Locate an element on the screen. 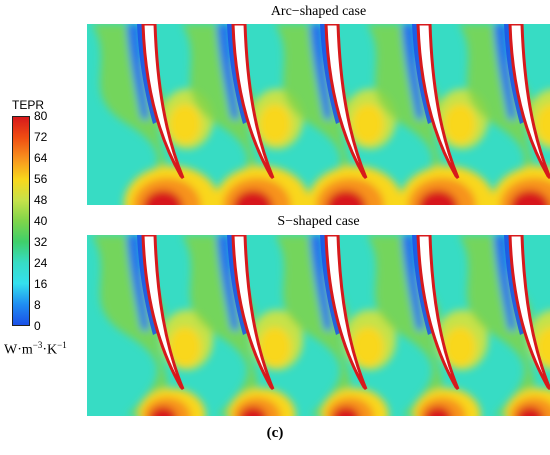 This screenshot has width=550, height=455. colorbar-tick-label: 64 is located at coordinates (41, 158).